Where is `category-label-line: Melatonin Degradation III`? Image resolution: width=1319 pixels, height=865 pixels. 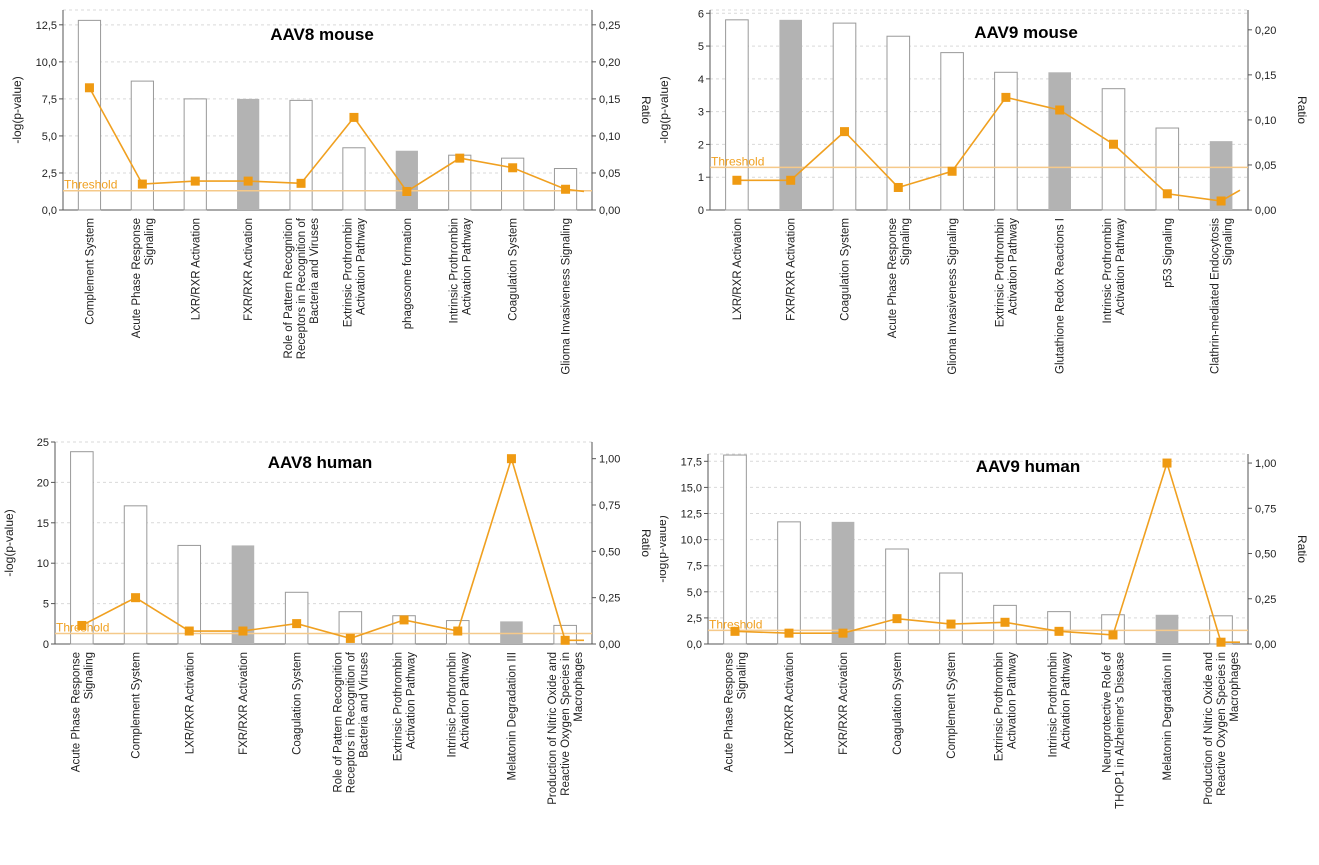
category-label-line: Melatonin Degradation III is located at coordinates (512, 716).